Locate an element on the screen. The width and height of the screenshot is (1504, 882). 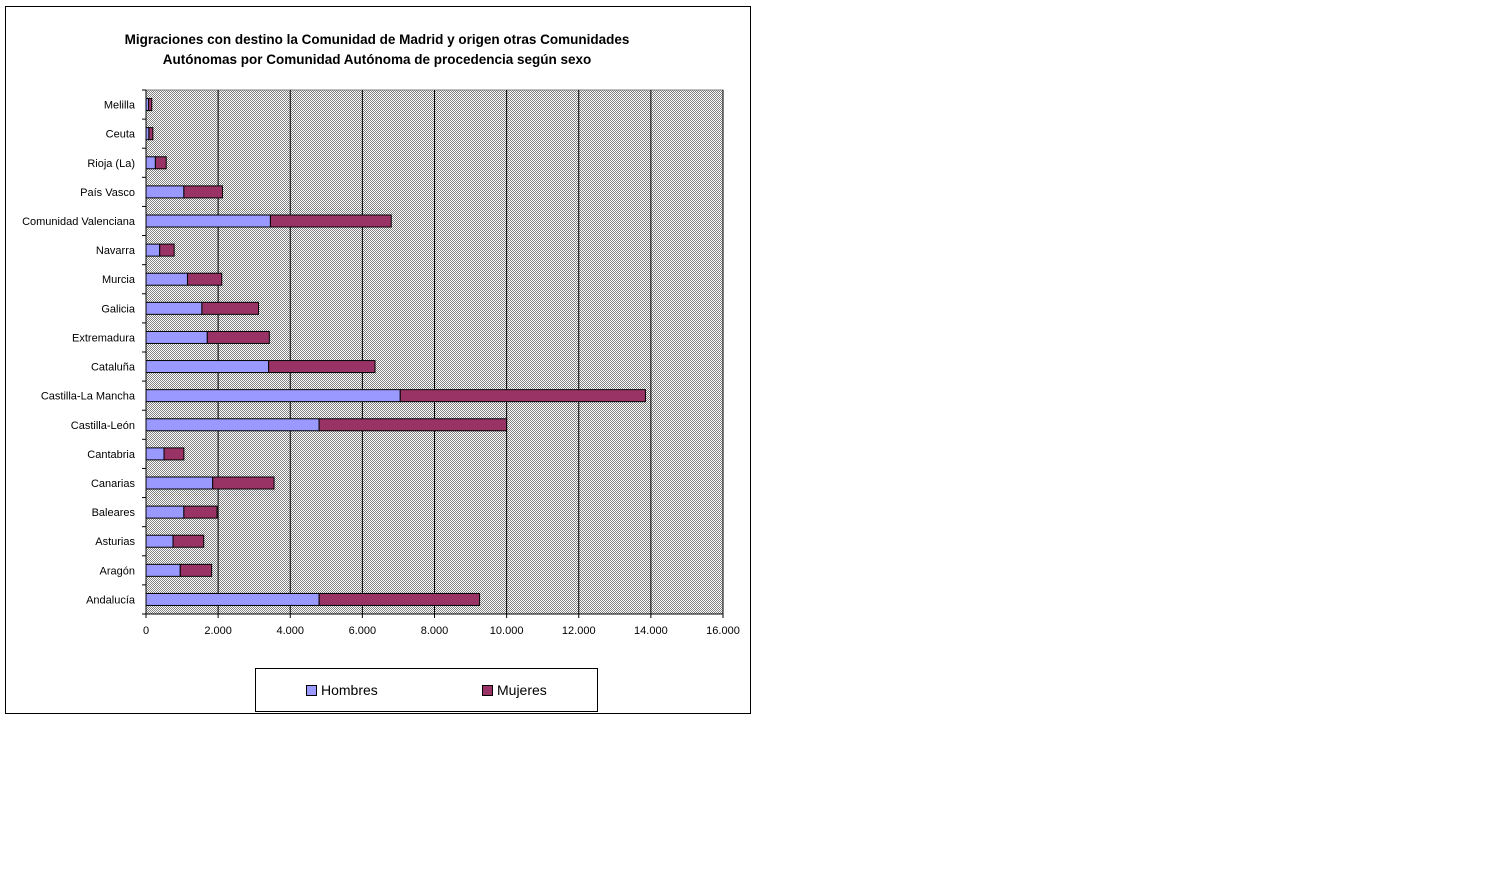
legend-item-hombres: Hombres is located at coordinates (342, 690).